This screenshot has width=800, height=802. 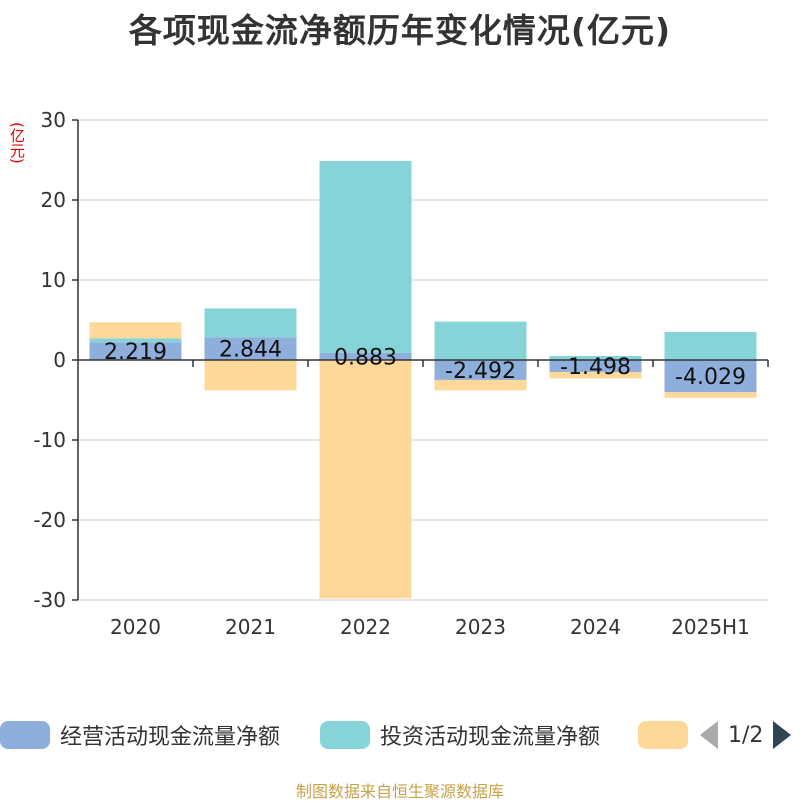 I want to click on legend-swatch-investing, so click(x=345, y=735).